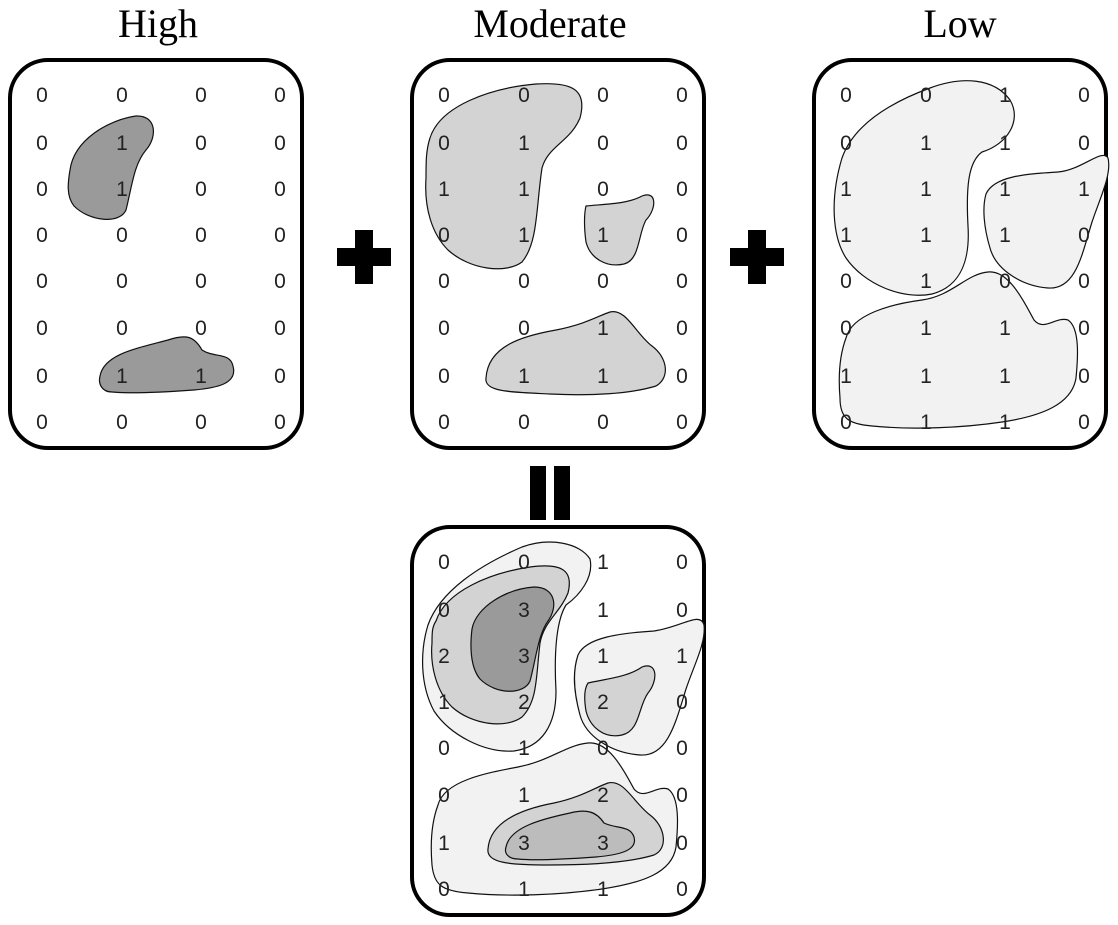 This screenshot has width=1118, height=925. I want to click on moderate-region-bottom, so click(575, 353).